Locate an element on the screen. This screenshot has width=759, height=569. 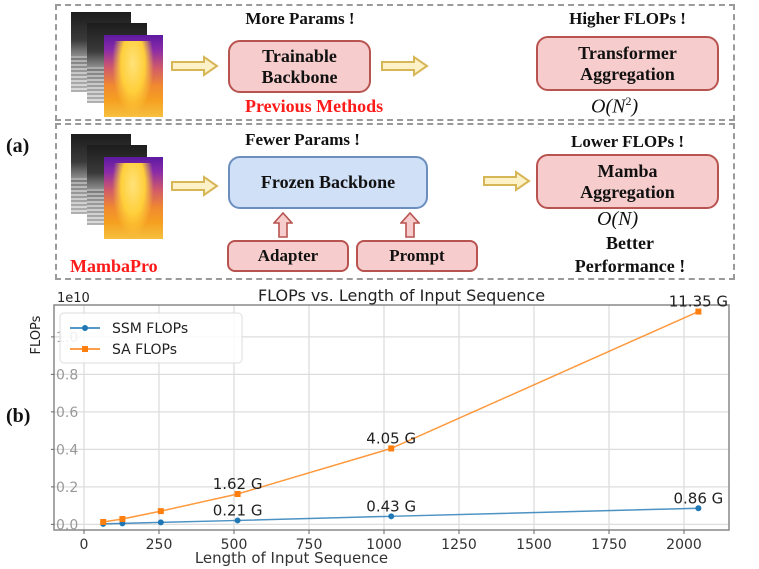
more-params-note: More Params ! is located at coordinates (300, 18).